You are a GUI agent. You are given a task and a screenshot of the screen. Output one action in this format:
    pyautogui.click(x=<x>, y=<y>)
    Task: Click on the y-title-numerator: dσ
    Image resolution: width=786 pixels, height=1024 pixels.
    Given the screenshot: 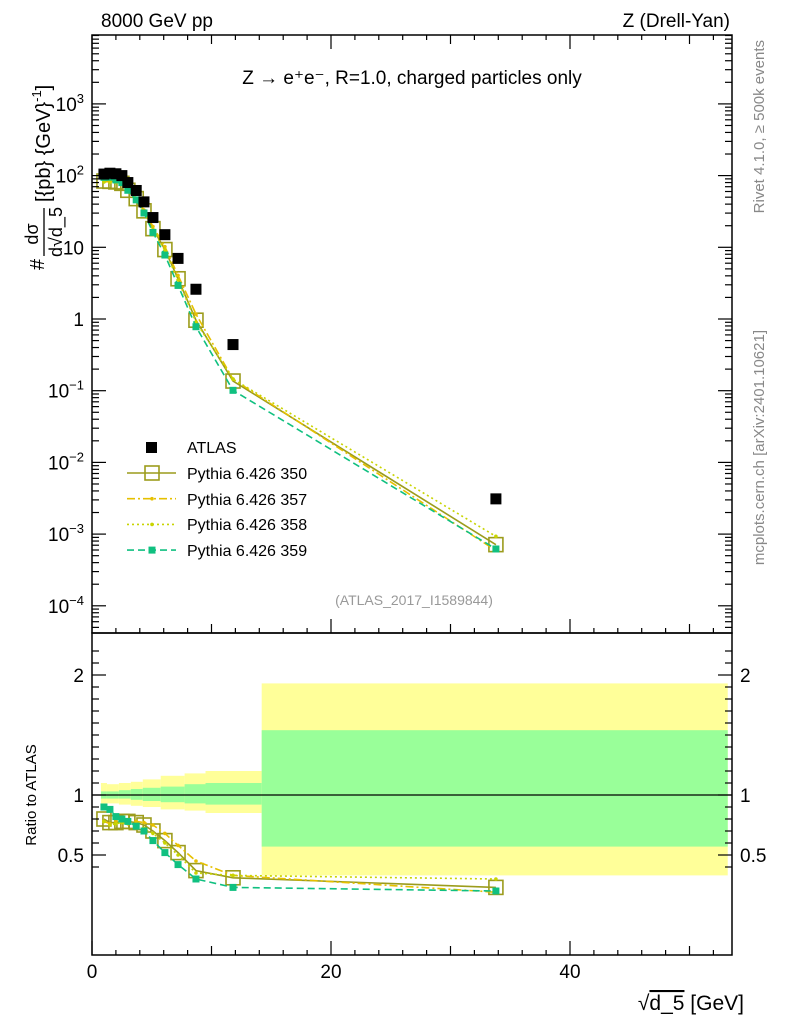 What is the action you would take?
    pyautogui.click(x=32, y=233)
    